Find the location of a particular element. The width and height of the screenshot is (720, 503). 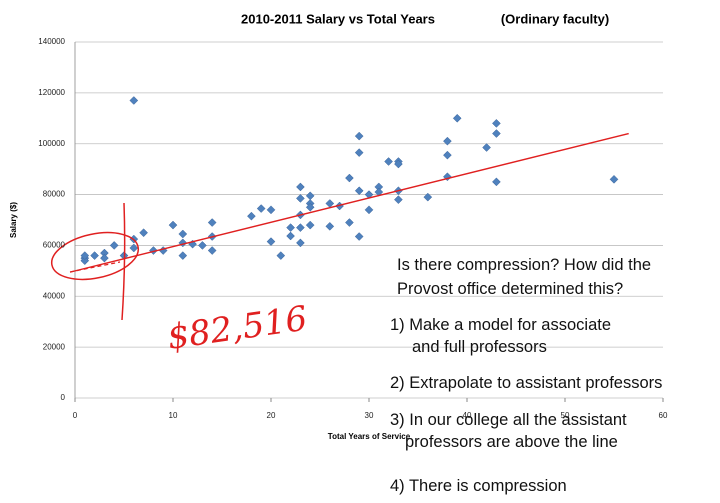

x-tick-label: 50 is located at coordinates (565, 415).